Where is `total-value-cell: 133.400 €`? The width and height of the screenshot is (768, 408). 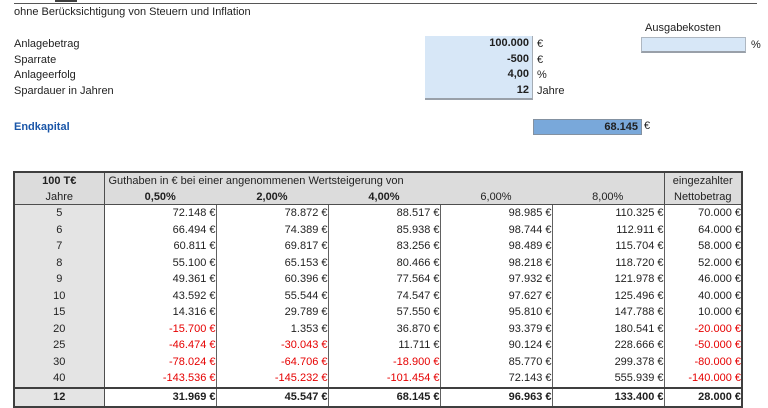 total-value-cell: 133.400 € is located at coordinates (608, 396).